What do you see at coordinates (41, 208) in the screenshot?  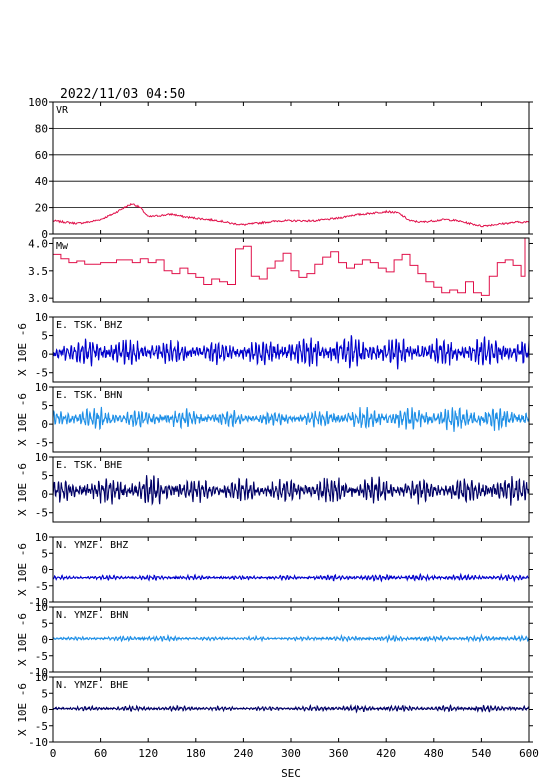 I see `y-tick-label-vr-20: 20` at bounding box center [41, 208].